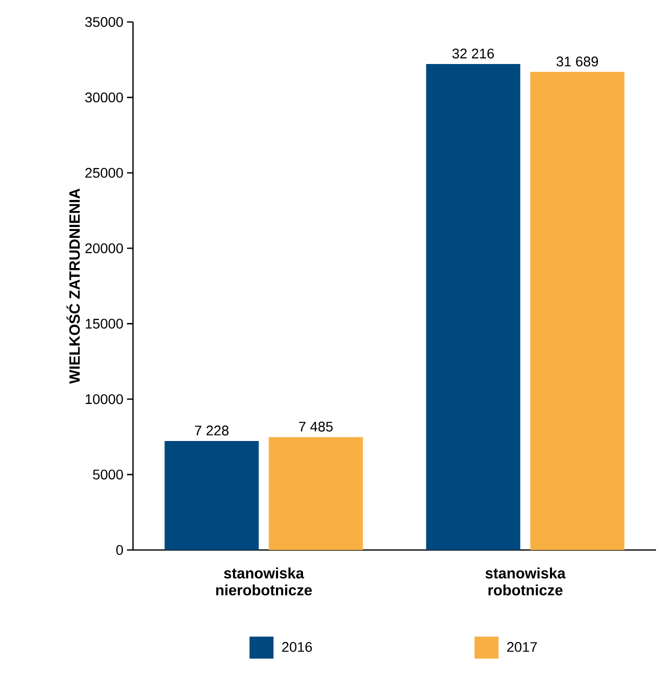 Image resolution: width=657 pixels, height=675 pixels. What do you see at coordinates (73, 286) in the screenshot?
I see `y-axis-title: WIELKOŚĆ ZATRUDNIENIA` at bounding box center [73, 286].